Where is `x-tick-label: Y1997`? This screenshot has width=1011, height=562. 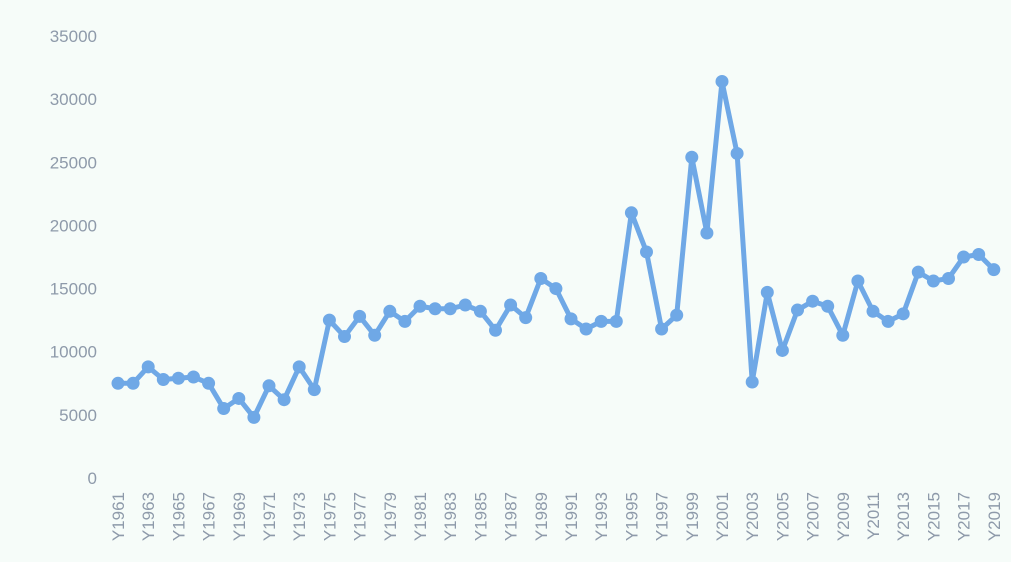 x-tick-label: Y1997 is located at coordinates (662, 516).